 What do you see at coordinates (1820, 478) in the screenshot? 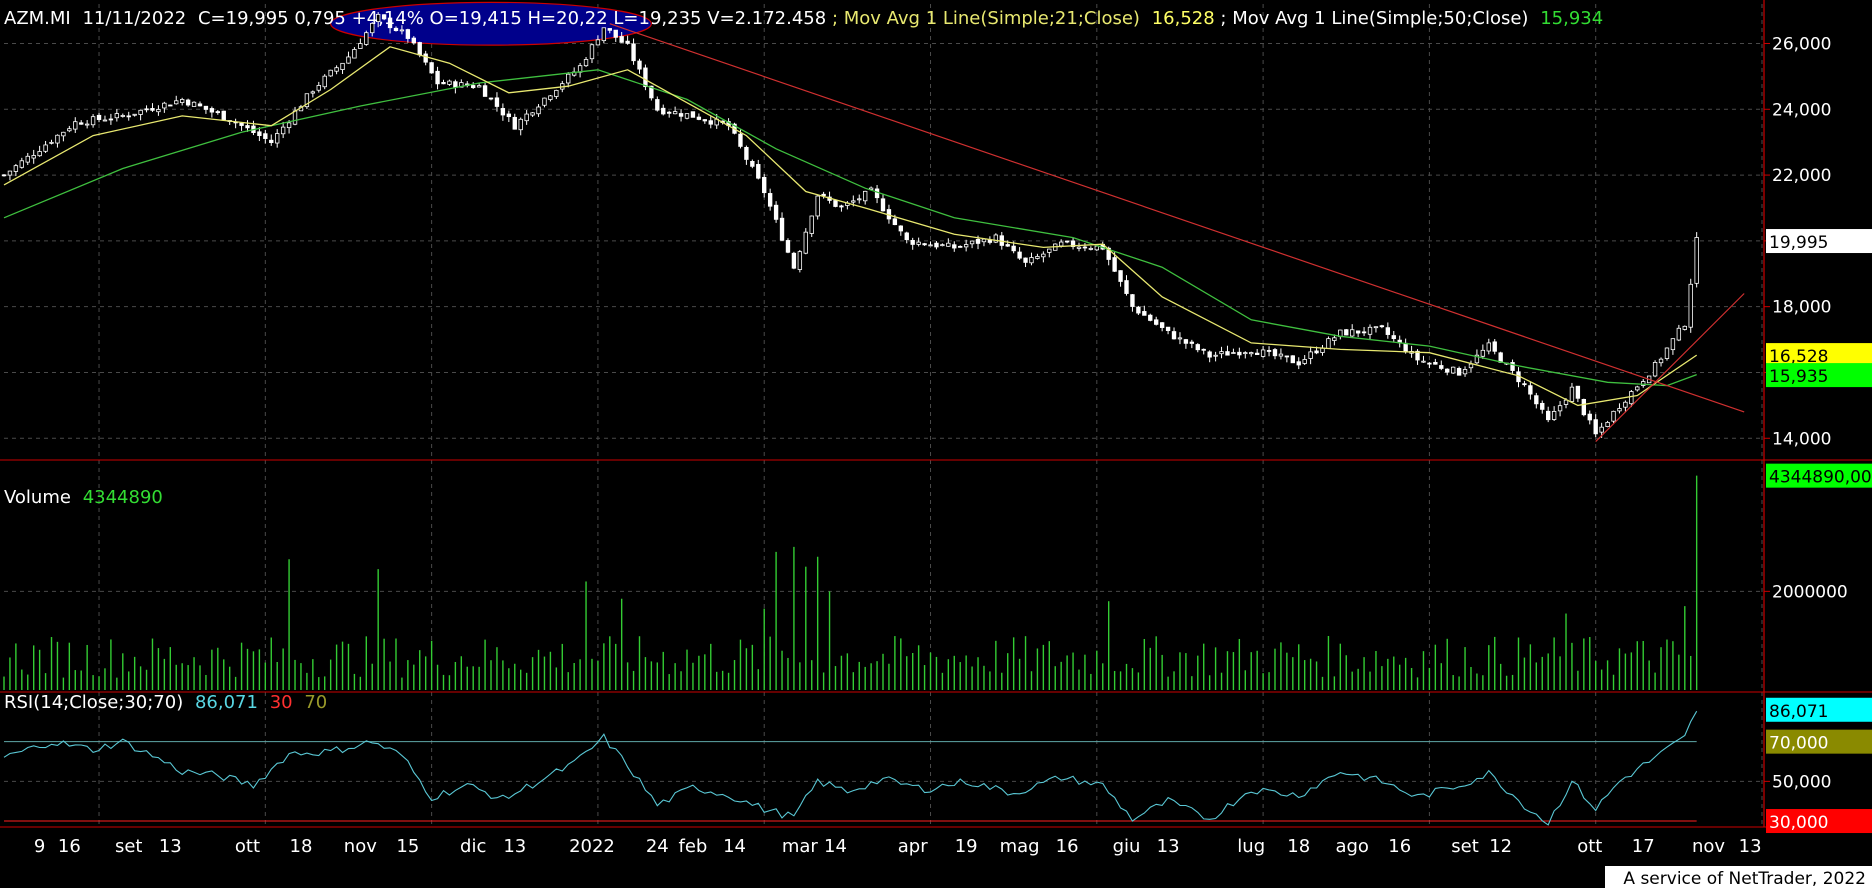
I see `volume-value-tag: 4344890,00` at bounding box center [1820, 478].